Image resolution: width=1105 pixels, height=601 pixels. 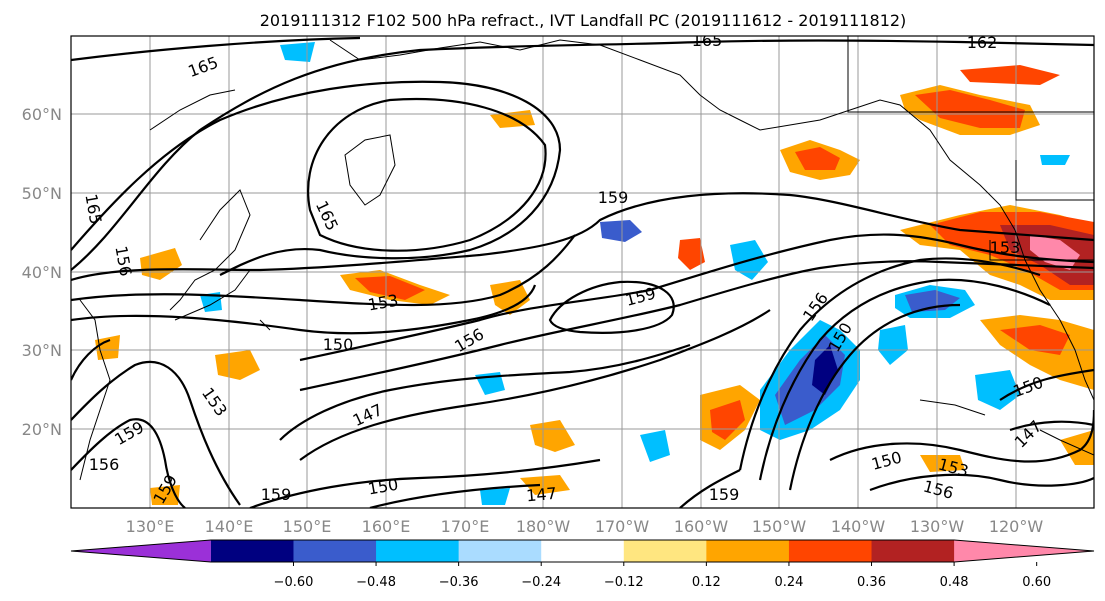 What do you see at coordinates (465, 526) in the screenshot?
I see `lon-label: 170°E` at bounding box center [465, 526].